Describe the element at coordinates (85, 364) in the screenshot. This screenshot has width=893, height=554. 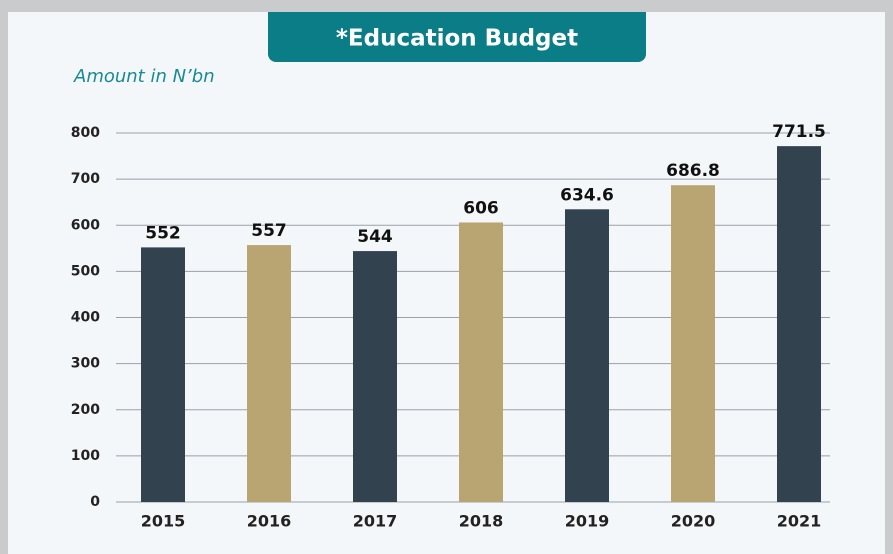
I see `y-tick-label: 300` at that location.